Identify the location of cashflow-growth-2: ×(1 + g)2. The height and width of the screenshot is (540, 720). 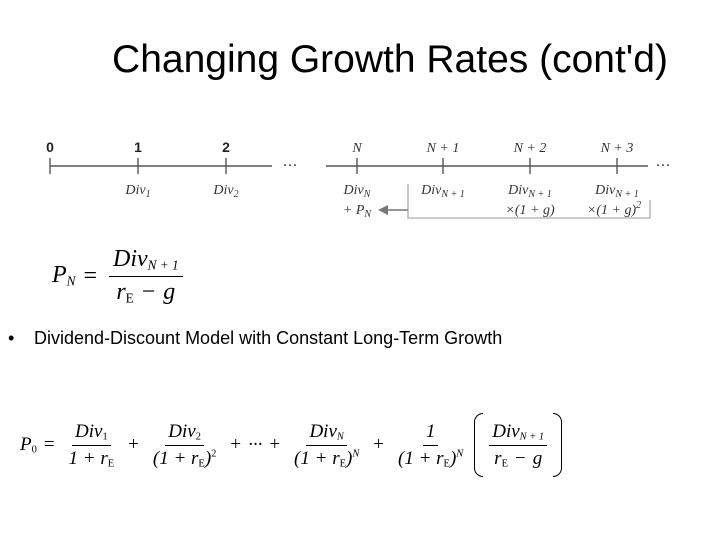
(614, 209).